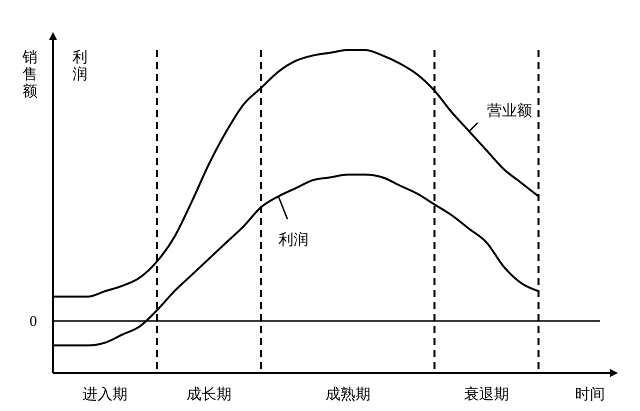  Describe the element at coordinates (105, 394) in the screenshot. I see `x-tick-label: 进入期` at that location.